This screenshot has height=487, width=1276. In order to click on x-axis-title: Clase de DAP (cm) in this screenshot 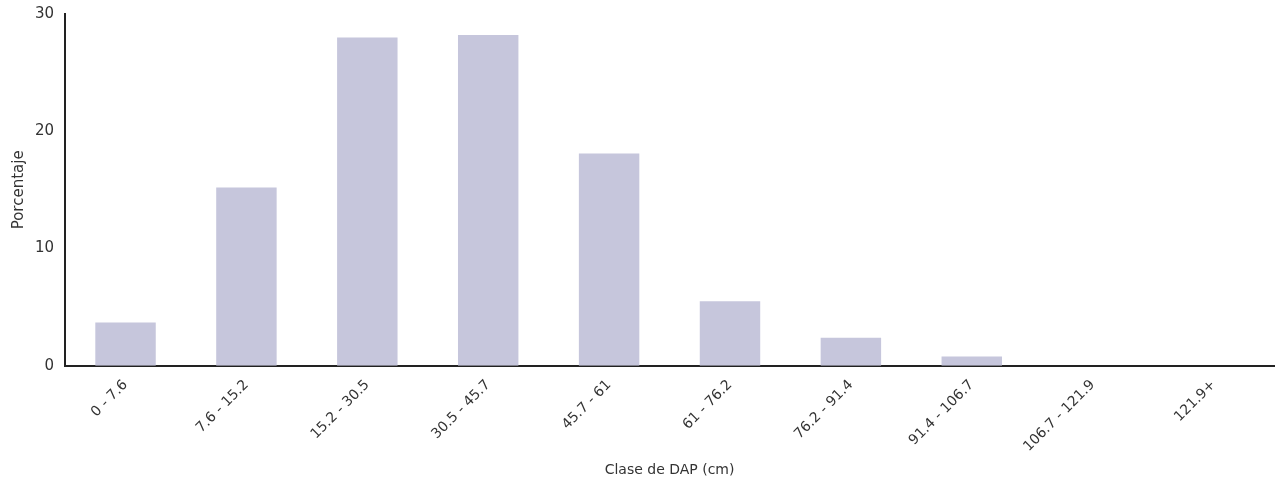, I will do `click(669, 469)`.